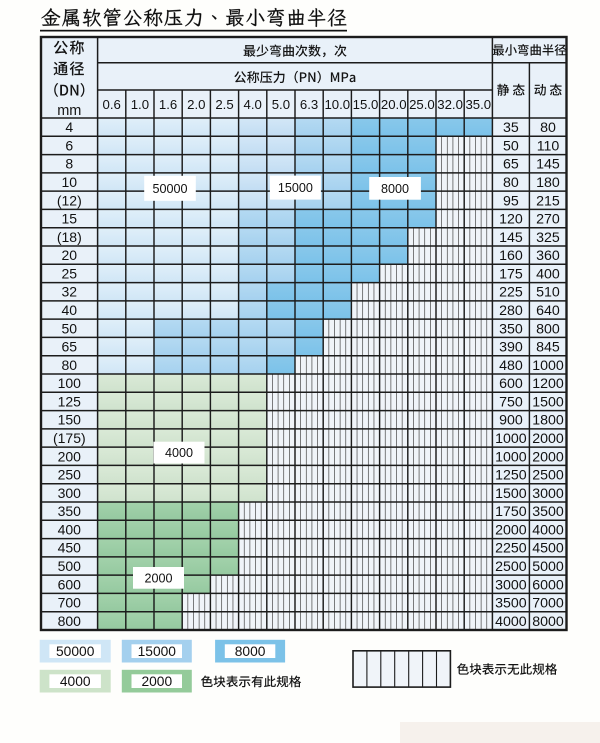 The width and height of the screenshot is (600, 743). What do you see at coordinates (70, 493) in the screenshot?
I see `svg-text: 300` at bounding box center [70, 493].